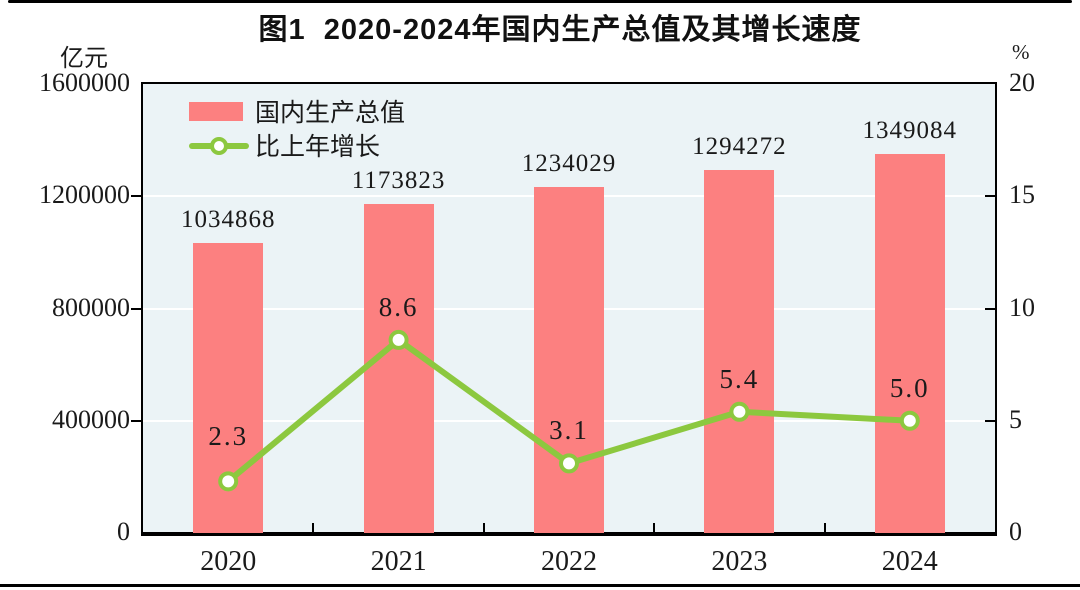 This screenshot has width=1080, height=590. Describe the element at coordinates (398, 561) in the screenshot. I see `x-axis-category-label-2021: 2021` at that location.